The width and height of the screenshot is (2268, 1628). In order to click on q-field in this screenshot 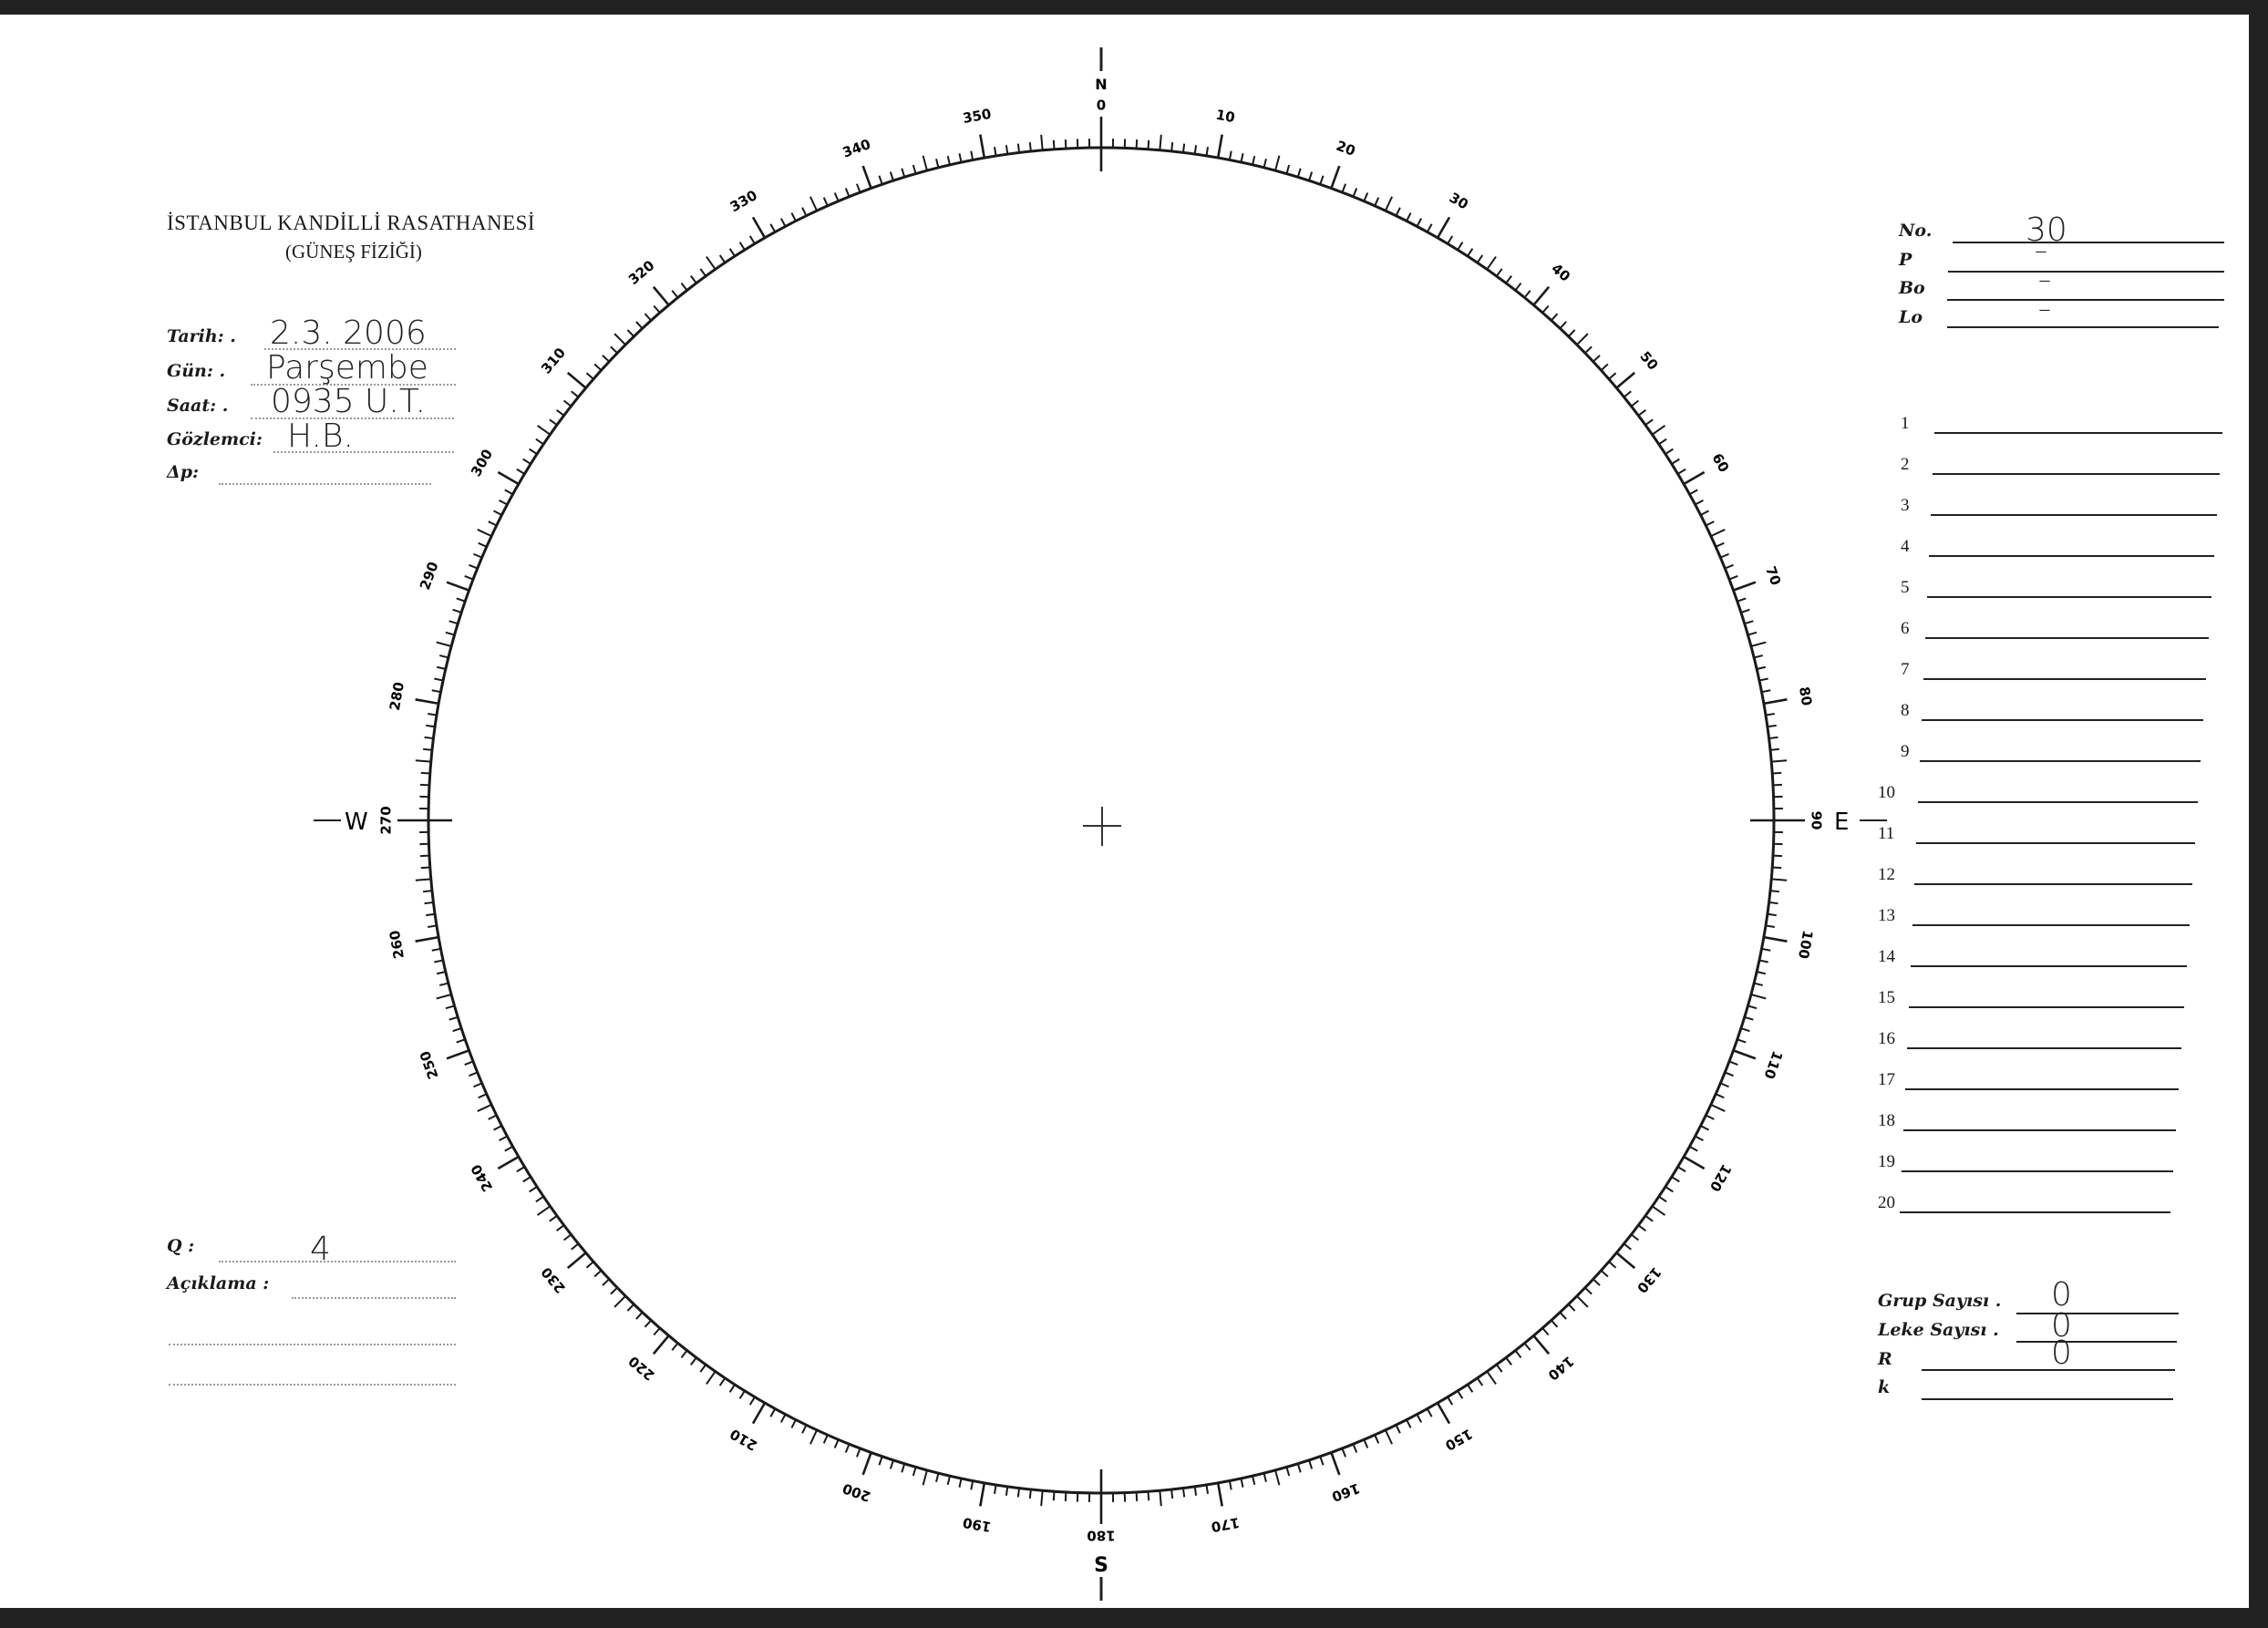, I will do `click(337, 1261)`.